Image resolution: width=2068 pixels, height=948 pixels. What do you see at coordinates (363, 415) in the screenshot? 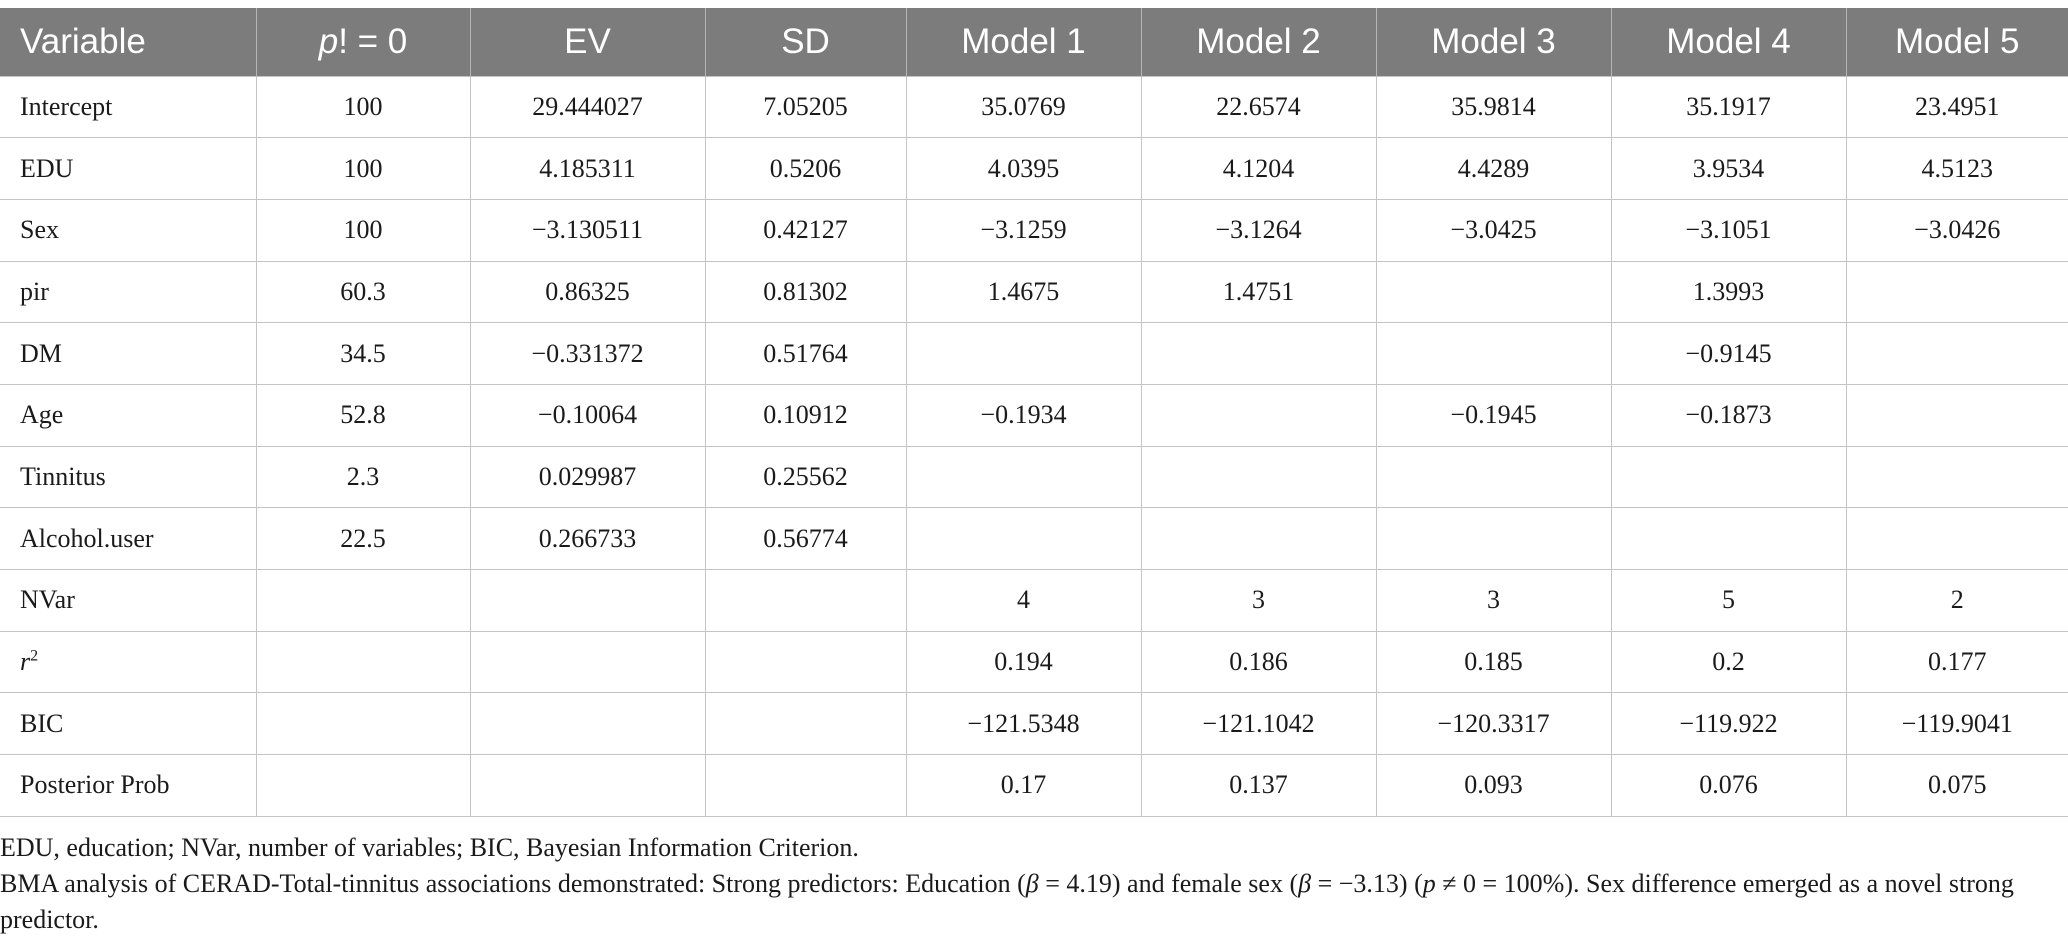
I see `p-nonzero-cell: 52.8` at bounding box center [363, 415].